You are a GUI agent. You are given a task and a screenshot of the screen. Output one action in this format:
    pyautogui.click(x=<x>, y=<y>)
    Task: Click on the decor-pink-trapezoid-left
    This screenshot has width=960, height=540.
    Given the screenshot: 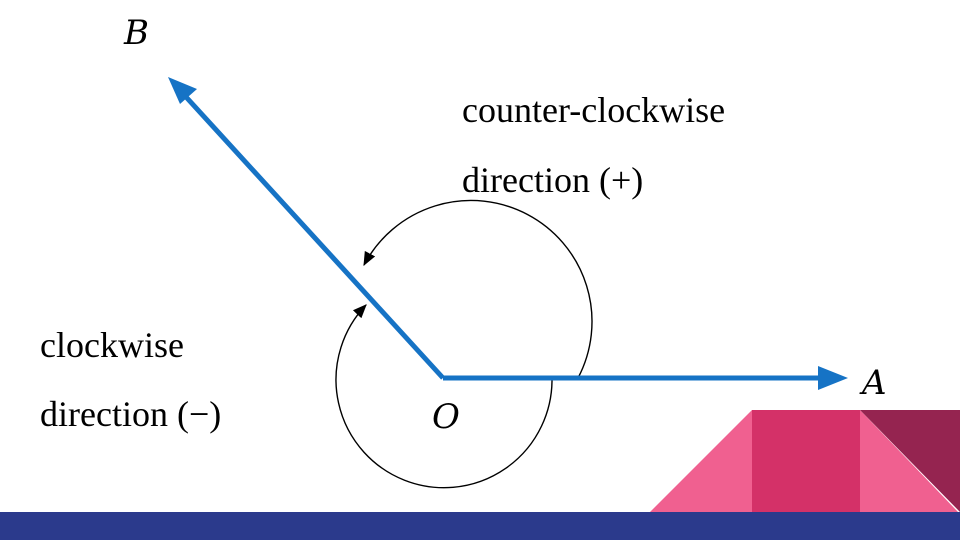 What is the action you would take?
    pyautogui.click(x=701, y=461)
    